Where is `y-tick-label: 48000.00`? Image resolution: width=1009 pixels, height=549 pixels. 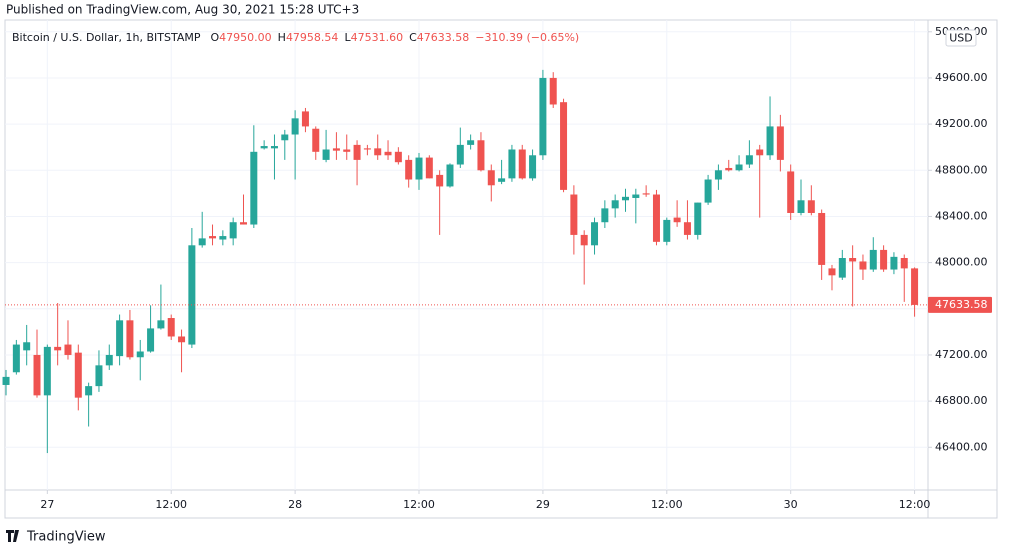 y-tick-label: 48000.00 is located at coordinates (961, 262).